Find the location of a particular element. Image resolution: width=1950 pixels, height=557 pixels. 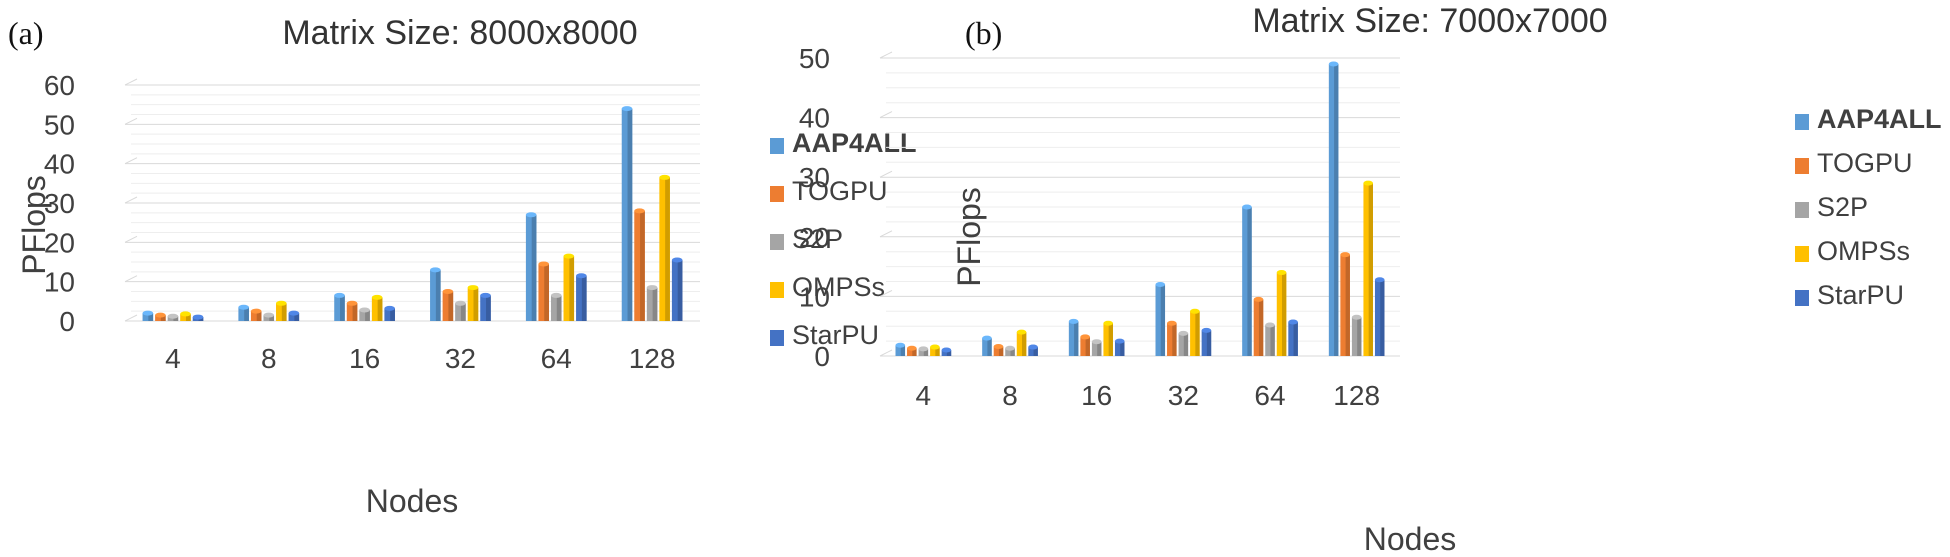

legend-item: AAP4ALL is located at coordinates (1868, 119).